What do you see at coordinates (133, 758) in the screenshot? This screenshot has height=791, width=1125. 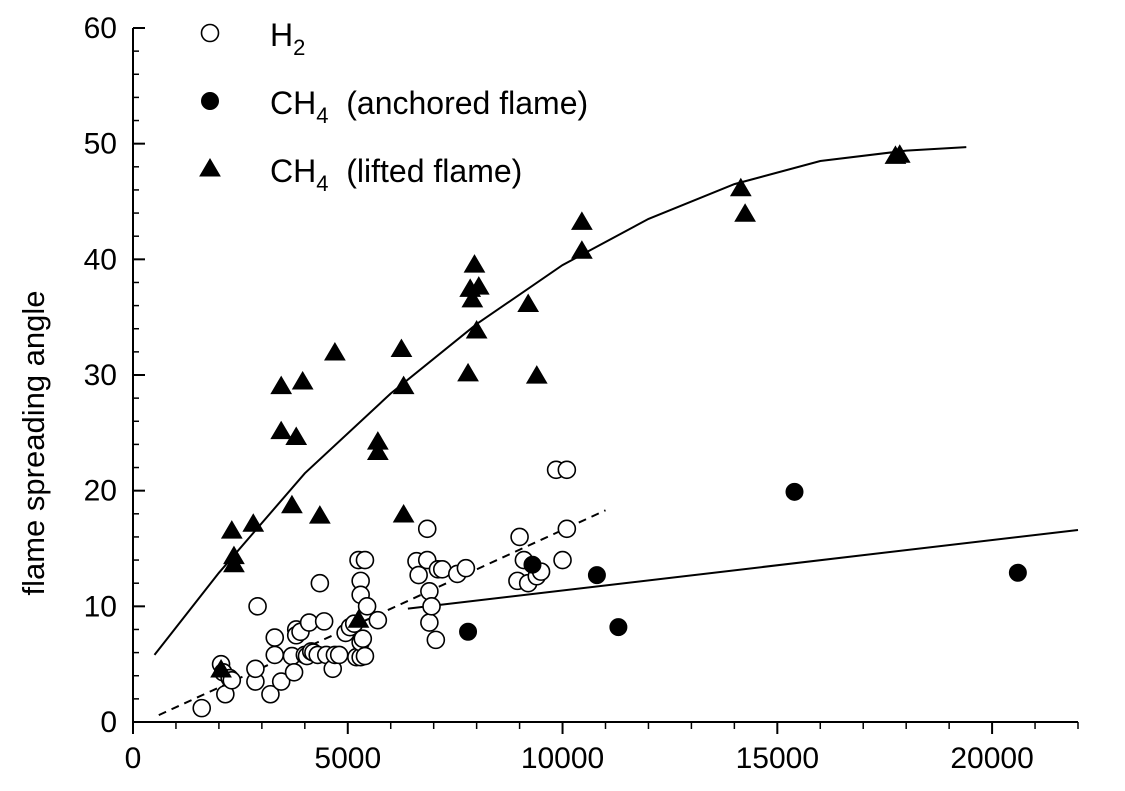 I see `x-tick-label: 0` at bounding box center [133, 758].